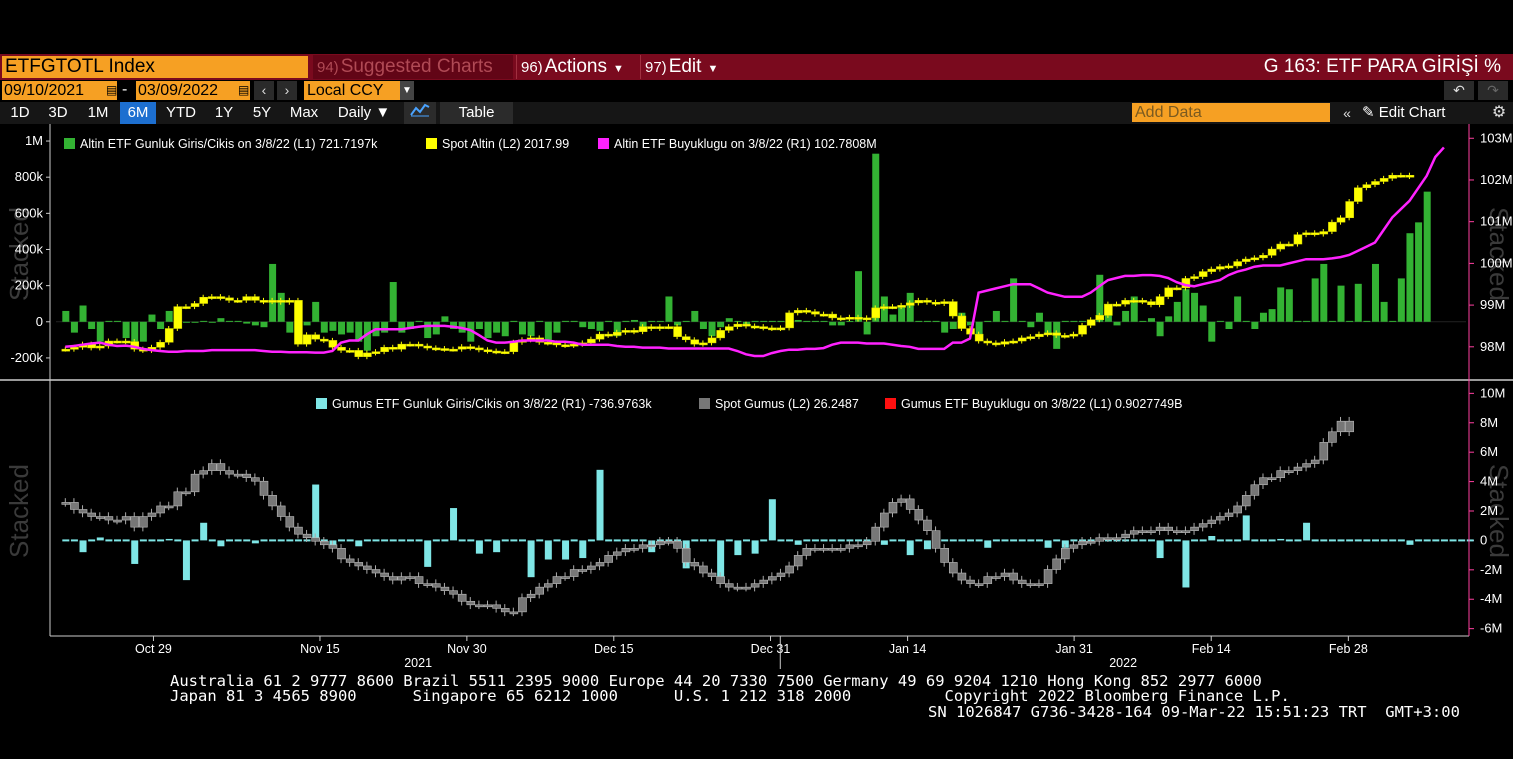 The height and width of the screenshot is (759, 1513). What do you see at coordinates (262, 112) in the screenshot?
I see `range-5y-button: 5Y` at bounding box center [262, 112].